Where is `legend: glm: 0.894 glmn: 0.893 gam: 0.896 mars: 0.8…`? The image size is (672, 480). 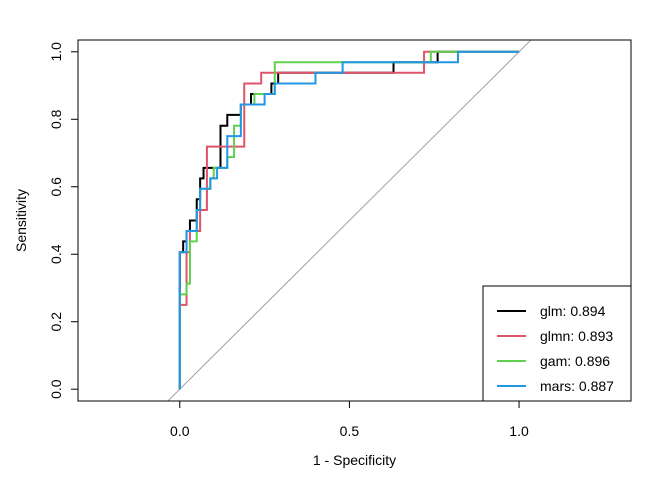
legend: glm: 0.894 glmn: 0.893 gam: 0.896 mars: 0.8… is located at coordinates (557, 343).